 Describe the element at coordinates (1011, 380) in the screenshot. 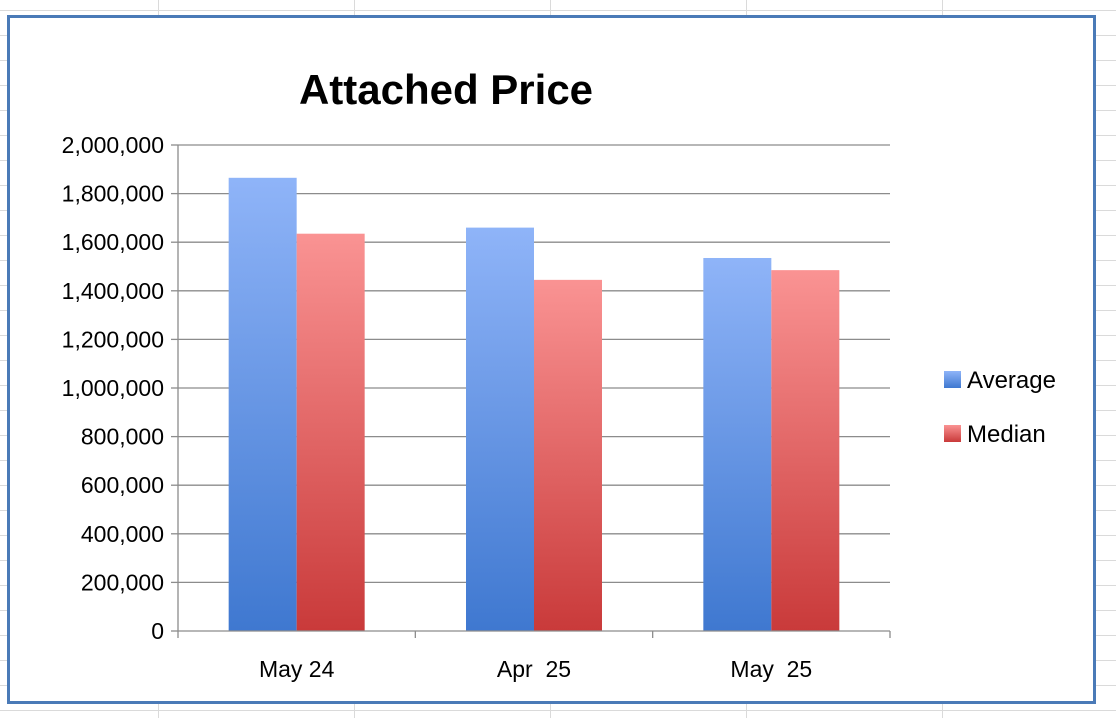

I see `legend-label-average: Average` at that location.